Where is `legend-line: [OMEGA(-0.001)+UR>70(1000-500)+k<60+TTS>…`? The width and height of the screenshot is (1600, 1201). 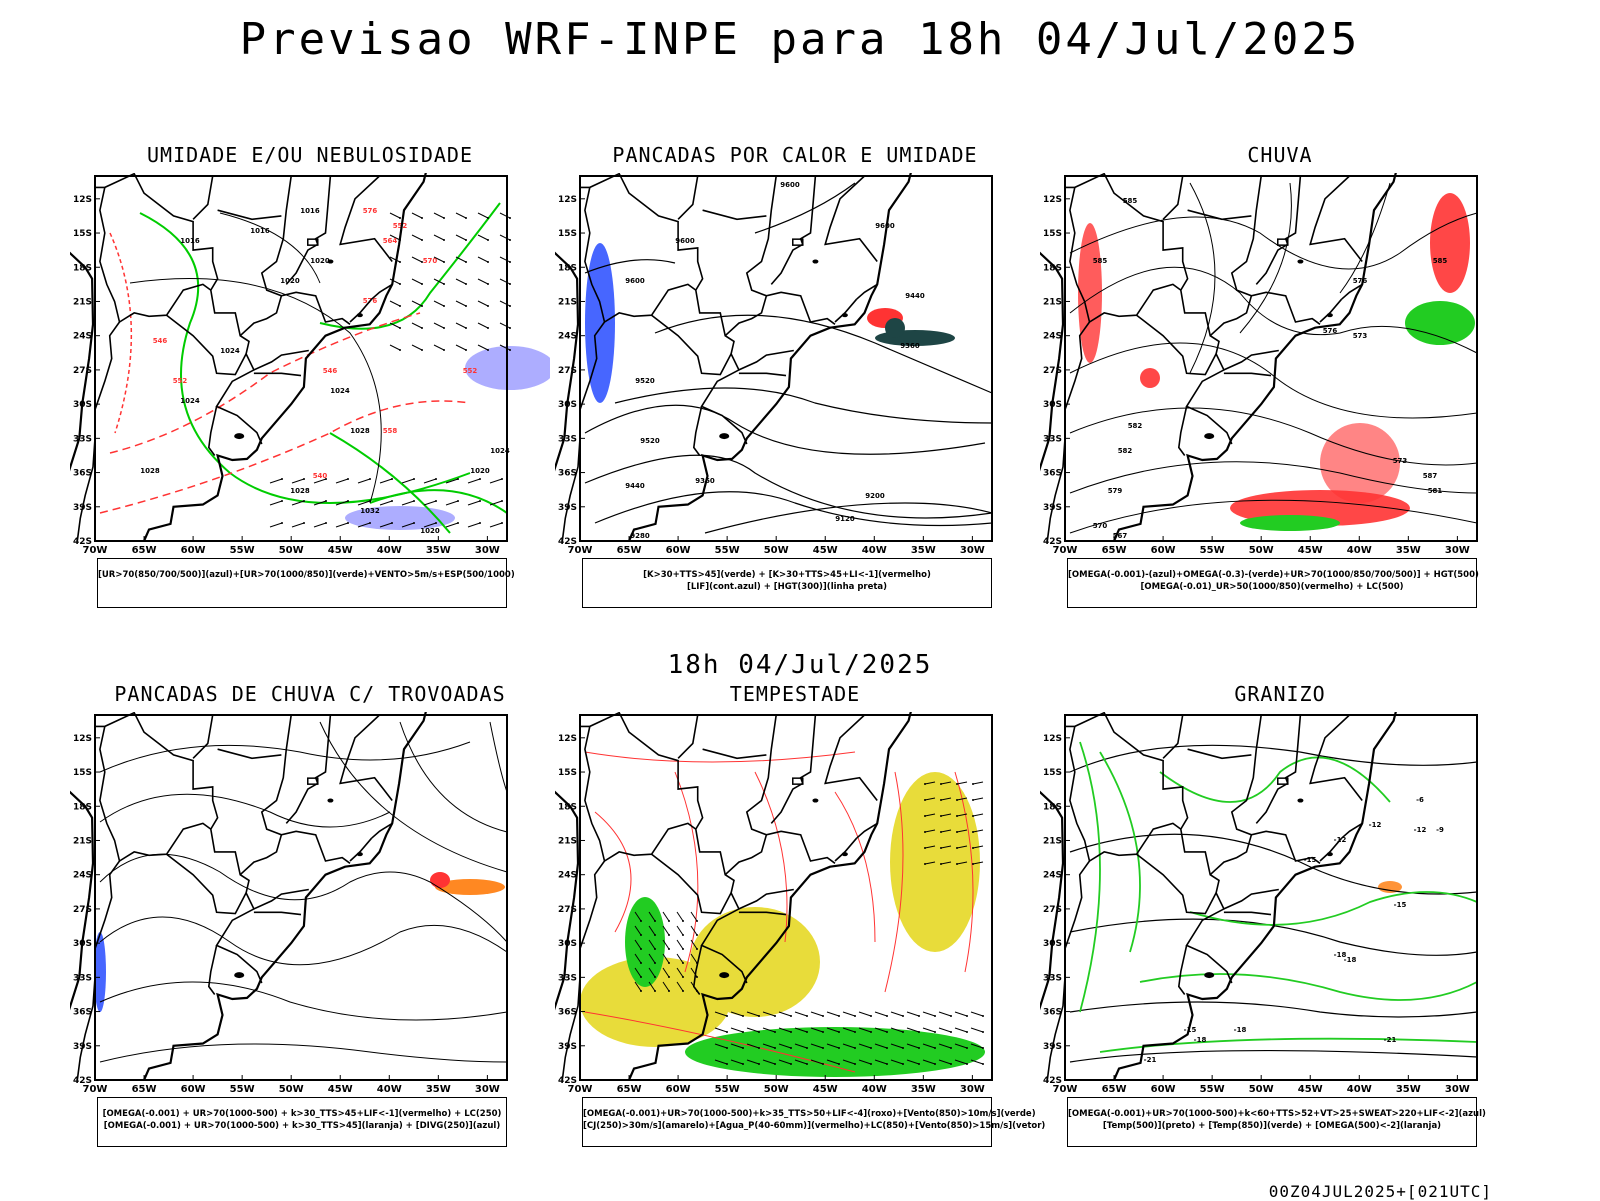
legend-line: [OMEGA(-0.001)+UR>70(1000-500)+k<60+TTS>… is located at coordinates (1277, 1114).